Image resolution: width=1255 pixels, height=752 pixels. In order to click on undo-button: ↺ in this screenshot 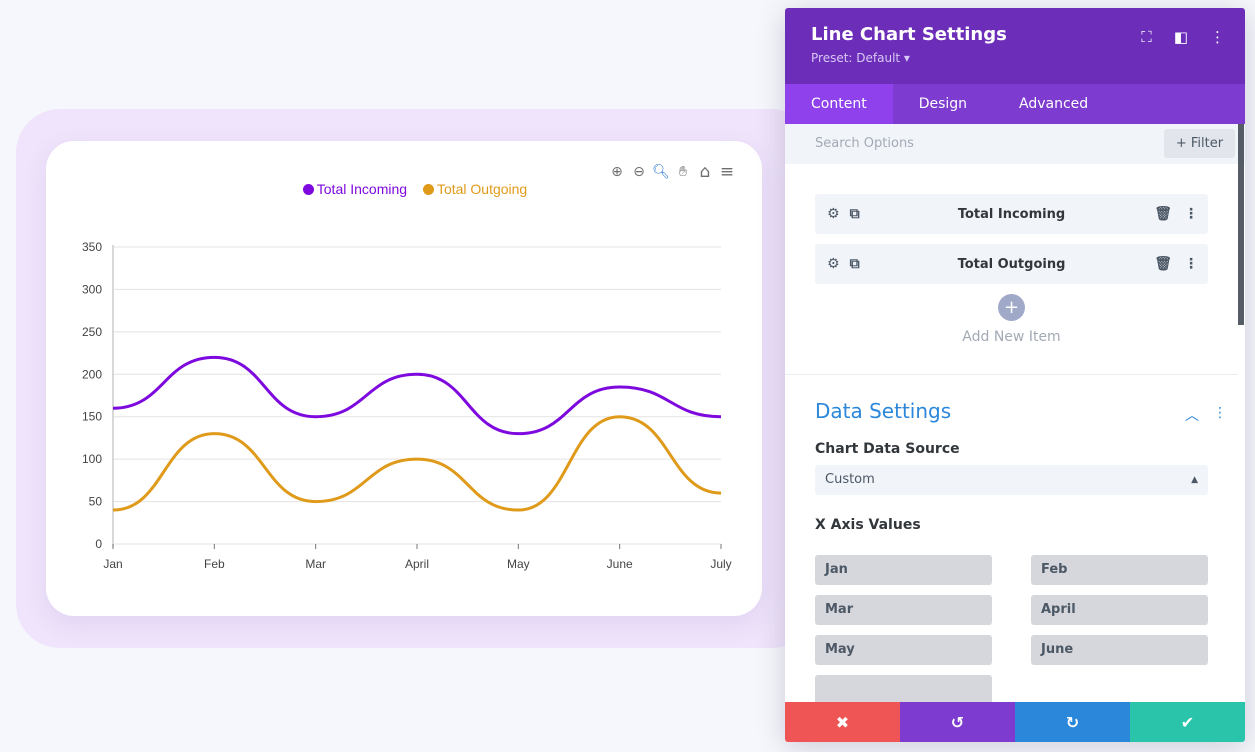, I will do `click(957, 722)`.